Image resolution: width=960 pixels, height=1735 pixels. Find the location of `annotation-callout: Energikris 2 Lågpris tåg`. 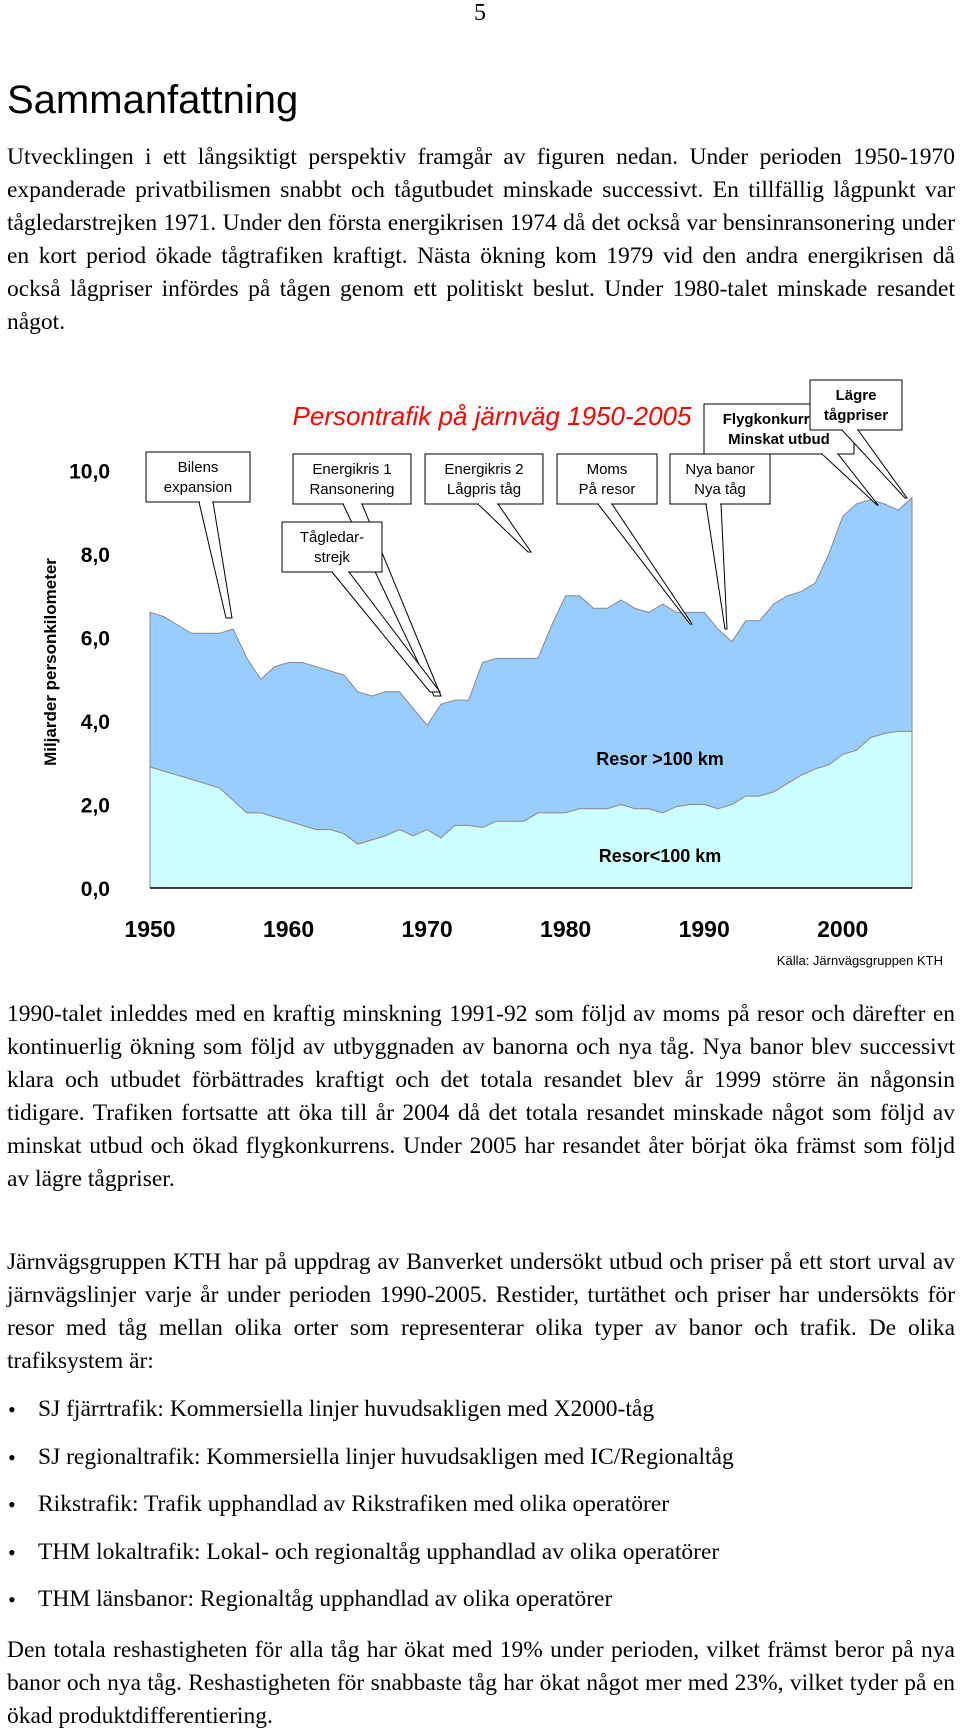

annotation-callout: Energikris 2 Lågpris tåg is located at coordinates (484, 503).